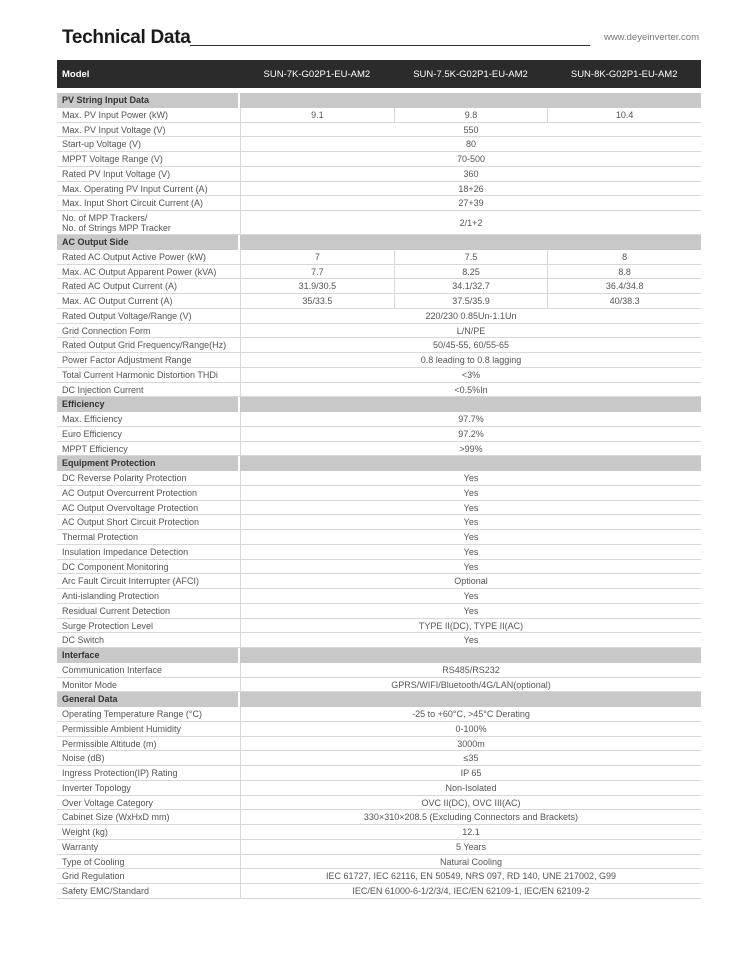 This screenshot has width=751, height=960. I want to click on row-values: 97.7%, so click(470, 419).